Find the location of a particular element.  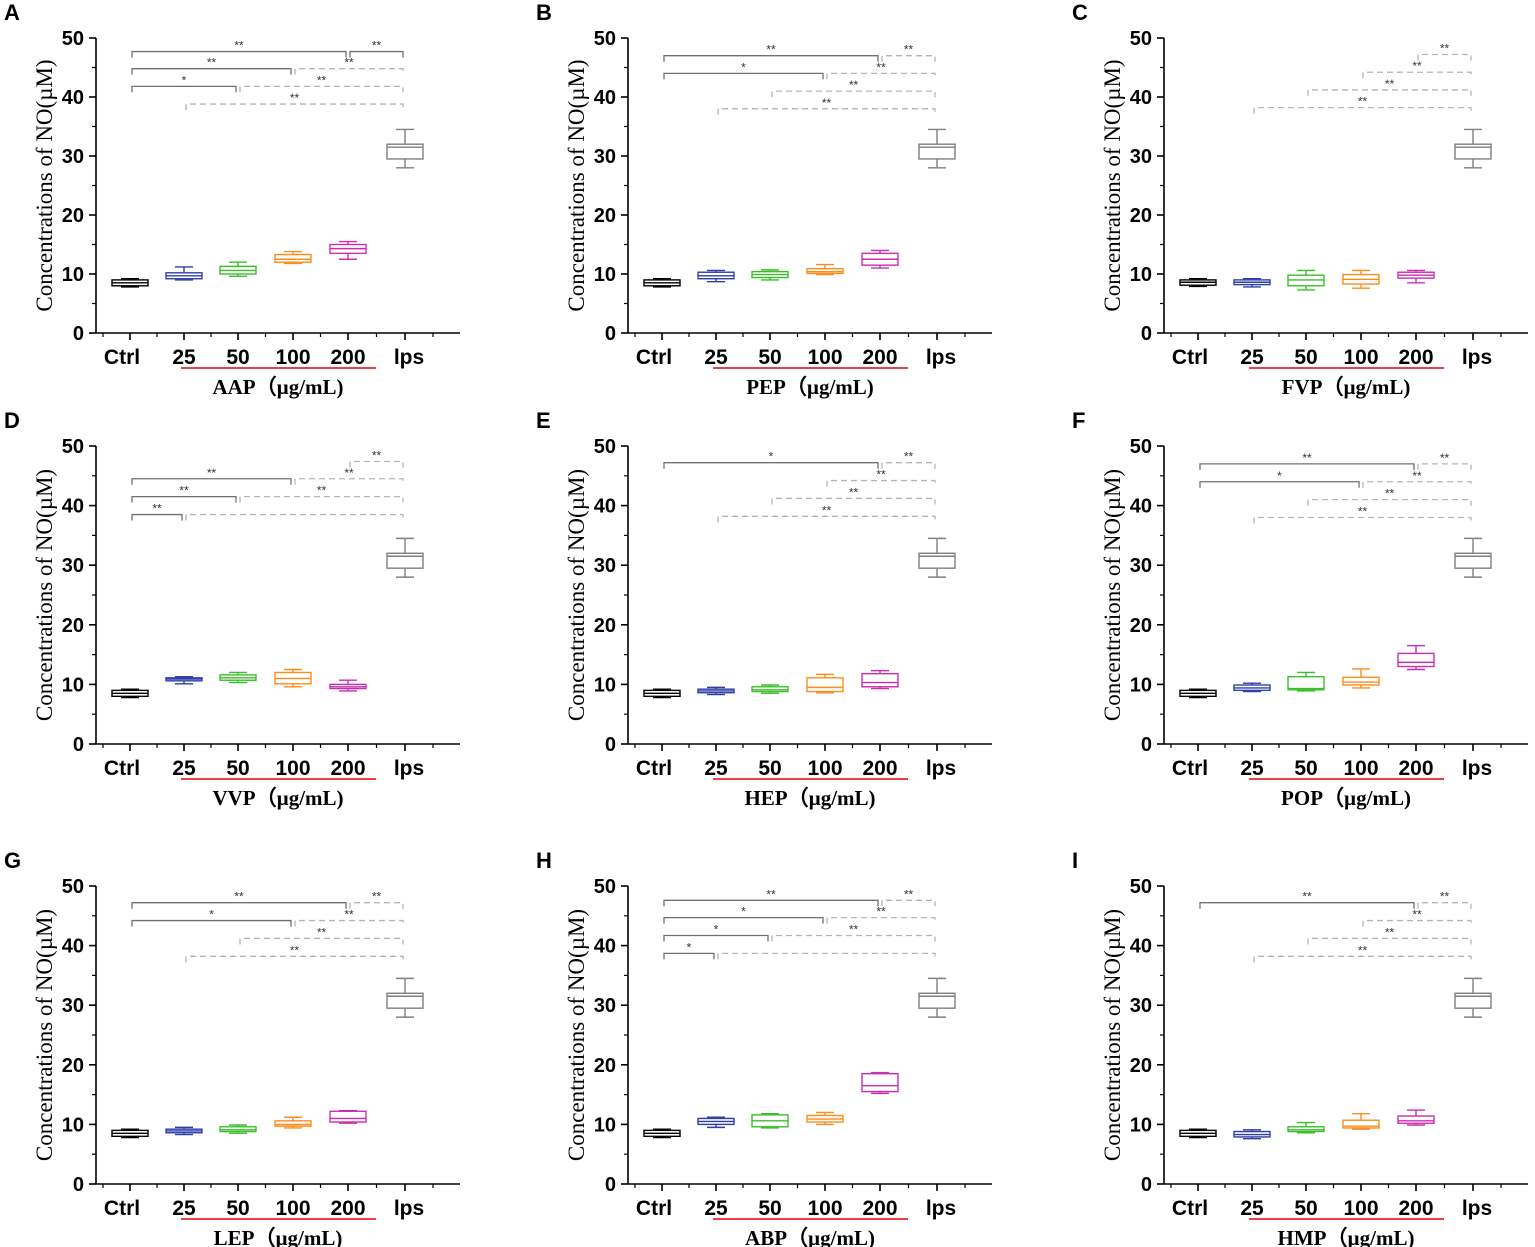

x-tick-label: 50 is located at coordinates (1305, 357).